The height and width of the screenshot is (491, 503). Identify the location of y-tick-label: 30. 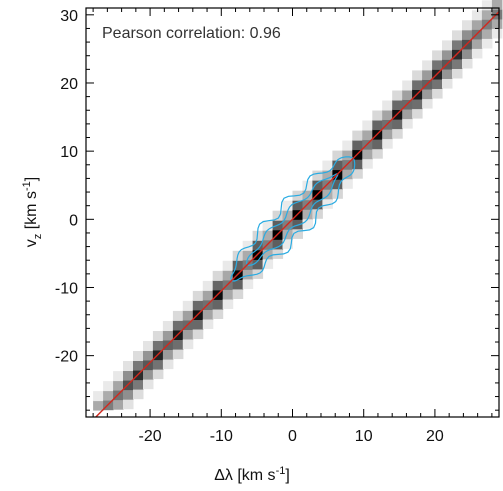
(69, 16).